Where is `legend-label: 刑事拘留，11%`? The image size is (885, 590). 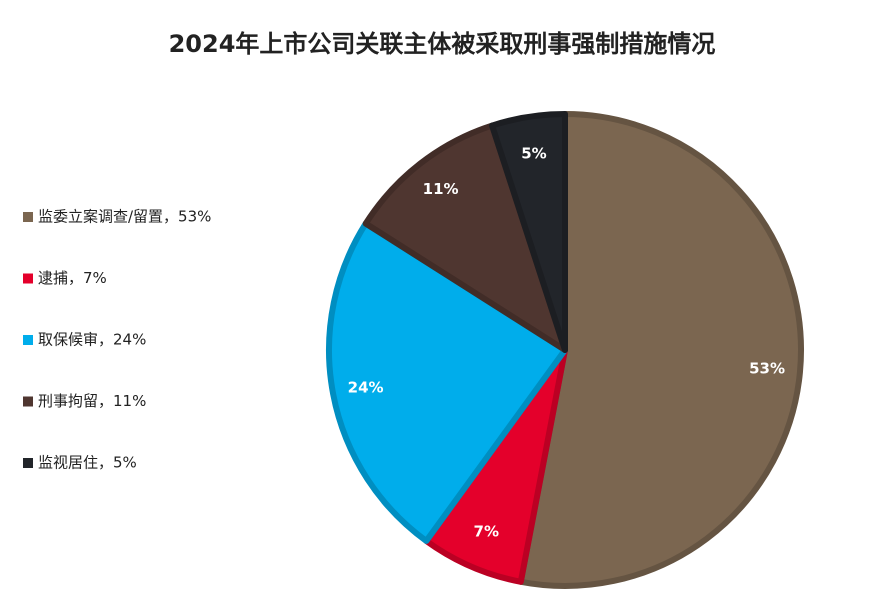 legend-label: 刑事拘留，11% is located at coordinates (92, 401).